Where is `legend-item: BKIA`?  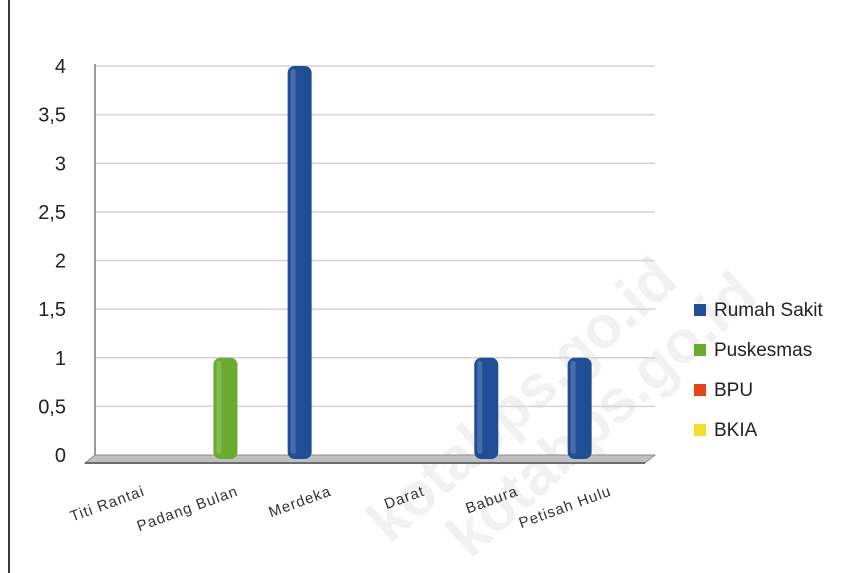
legend-item: BKIA is located at coordinates (726, 430).